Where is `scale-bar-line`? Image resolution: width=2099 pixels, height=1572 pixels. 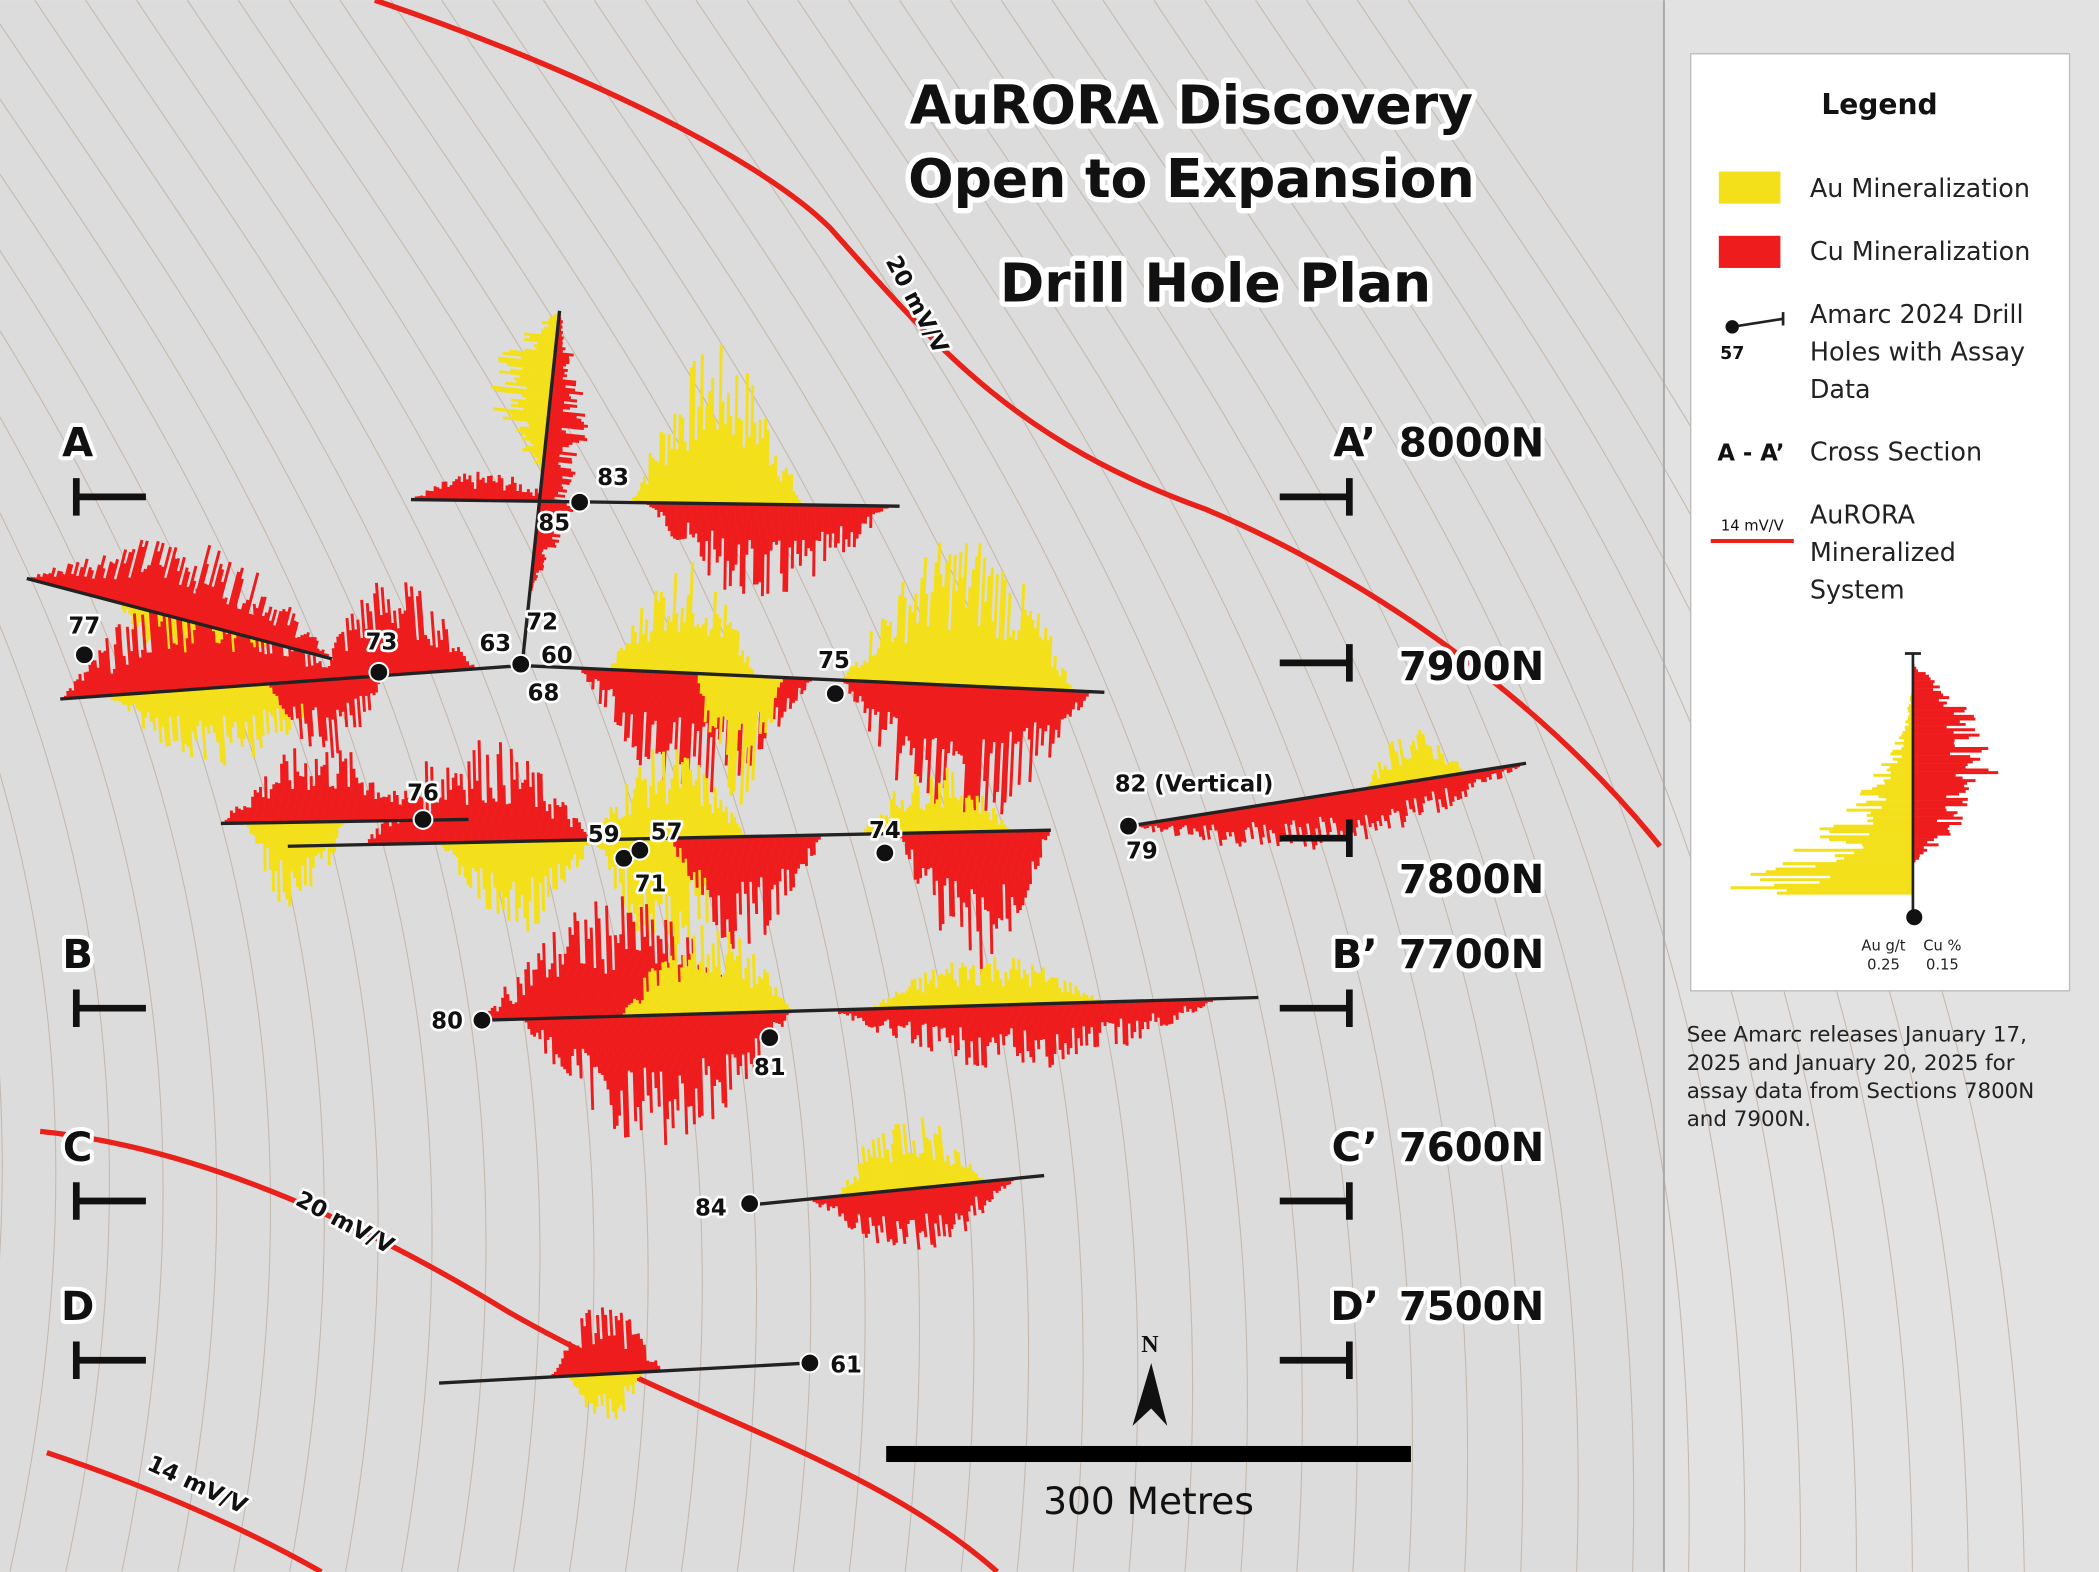
scale-bar-line is located at coordinates (1148, 1454).